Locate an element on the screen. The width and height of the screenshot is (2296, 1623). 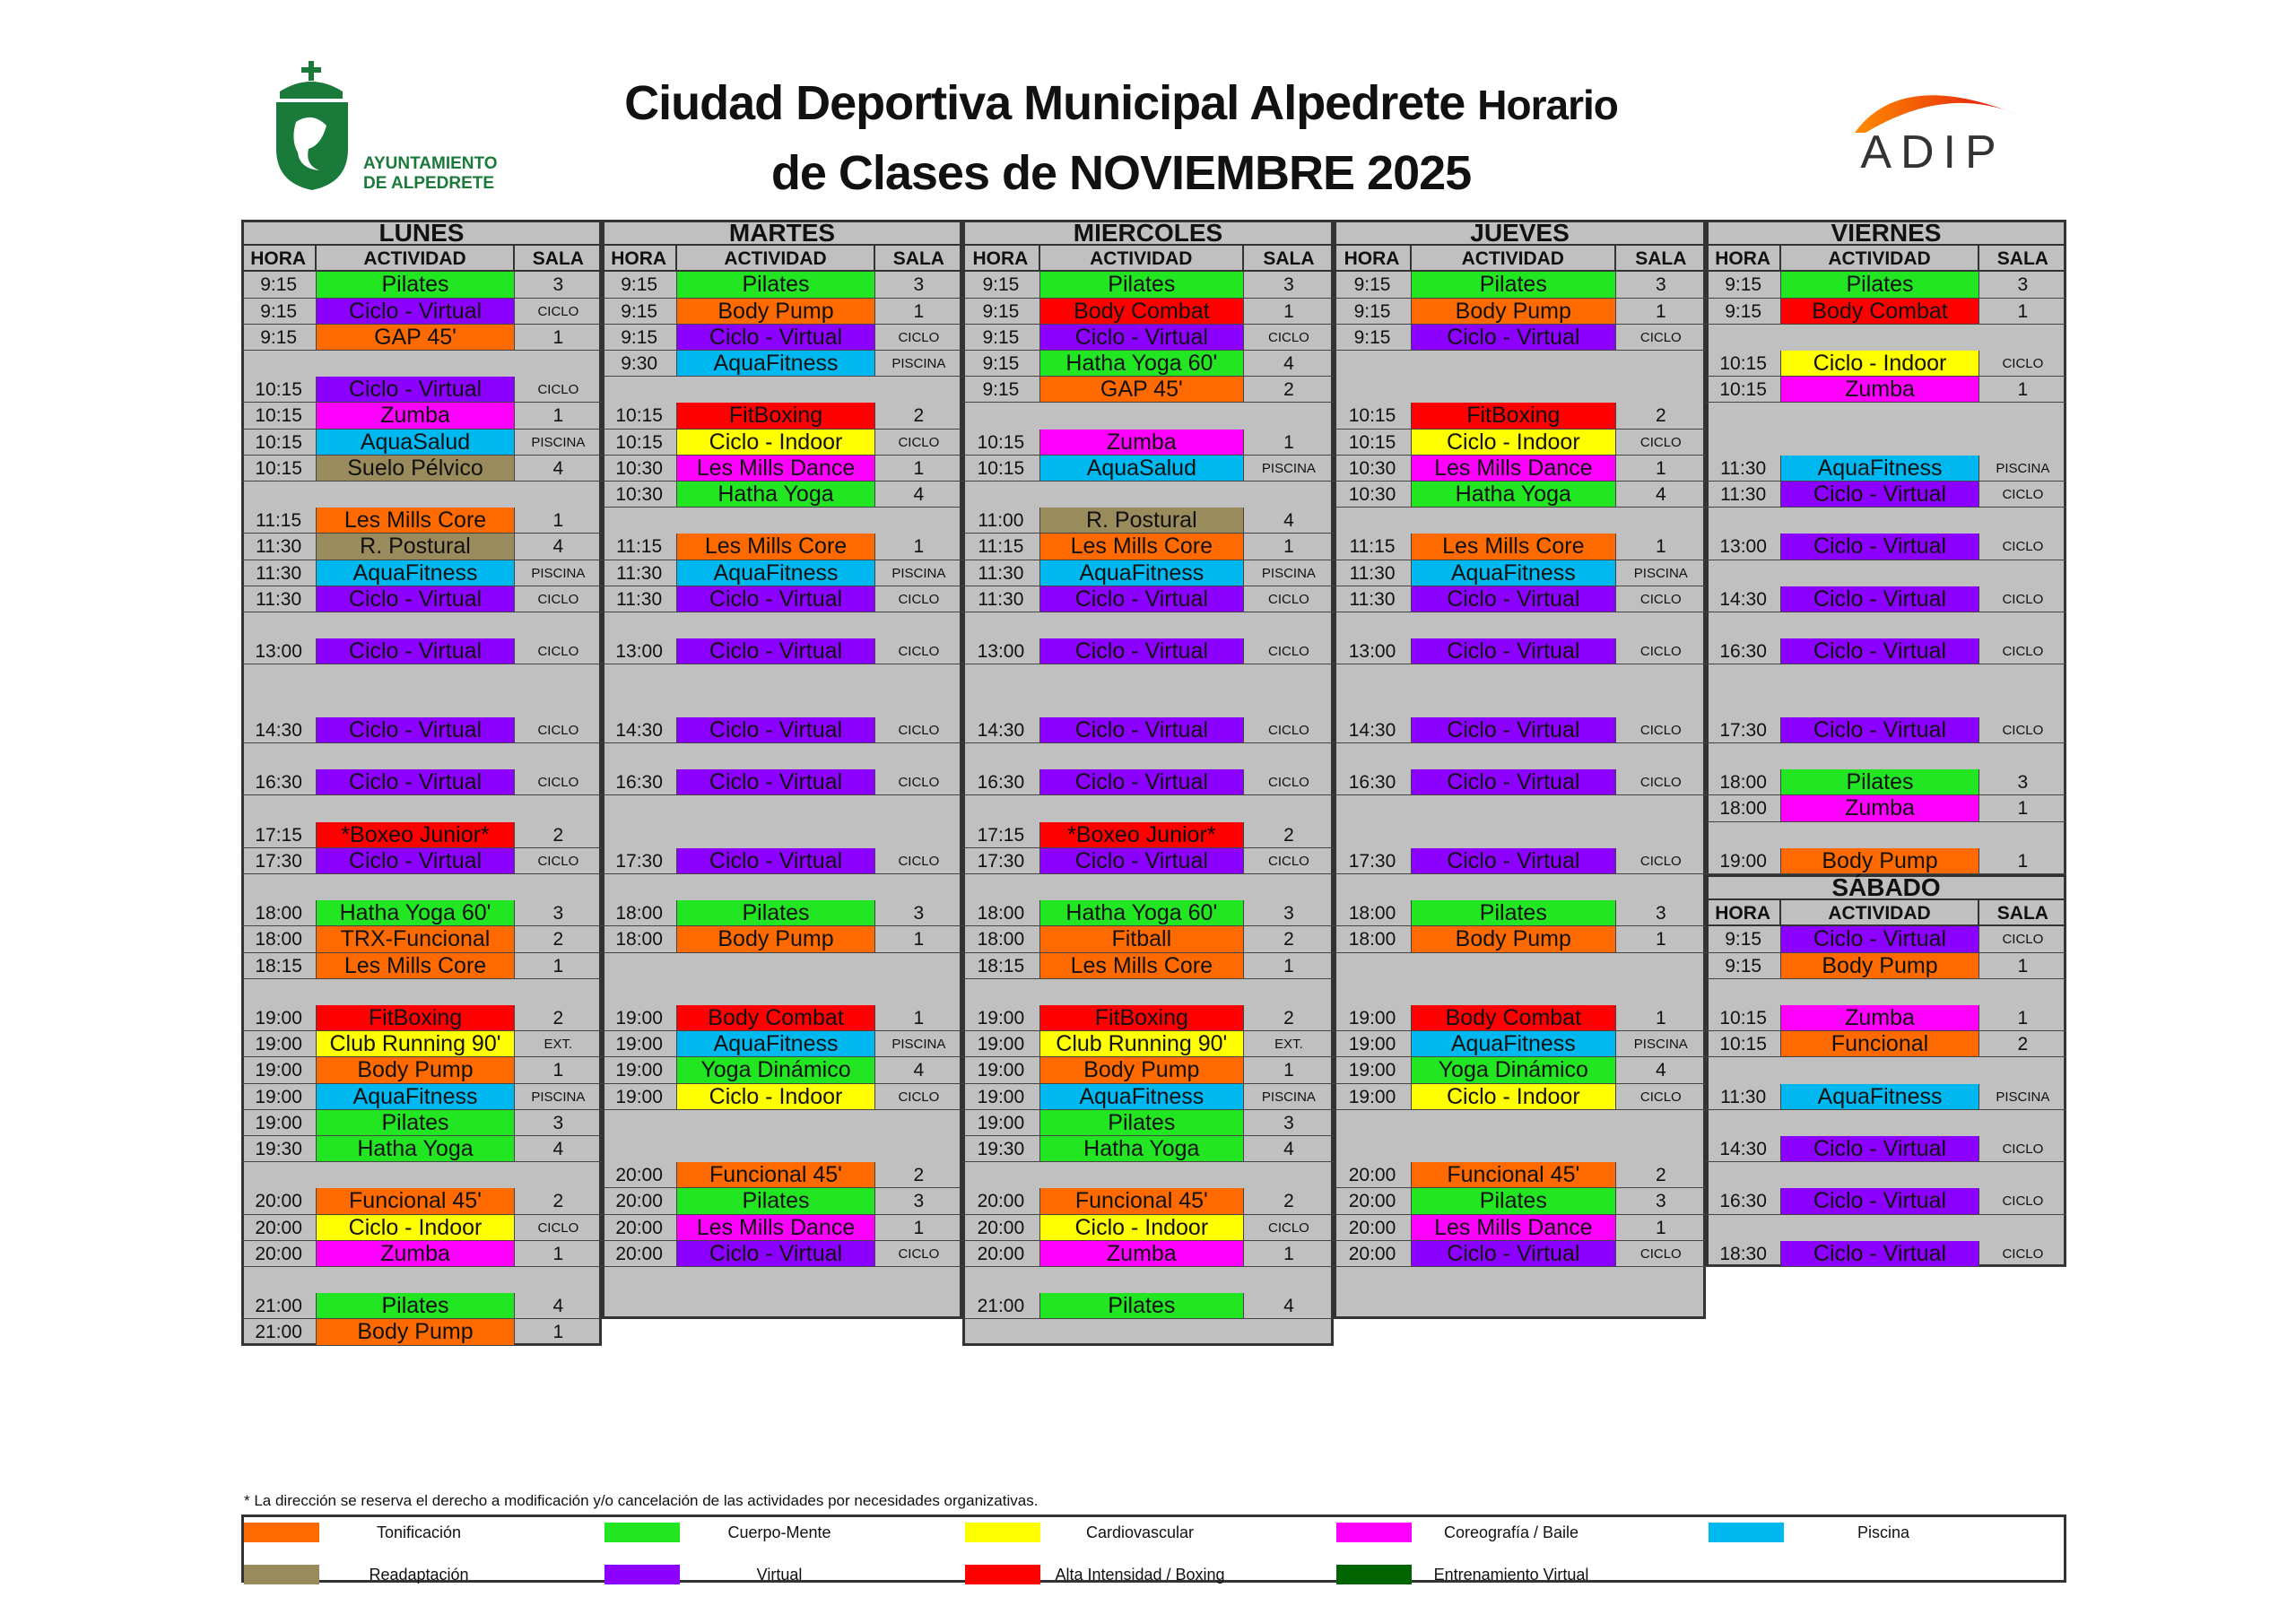
title-suffix: Horario is located at coordinates (1548, 105).